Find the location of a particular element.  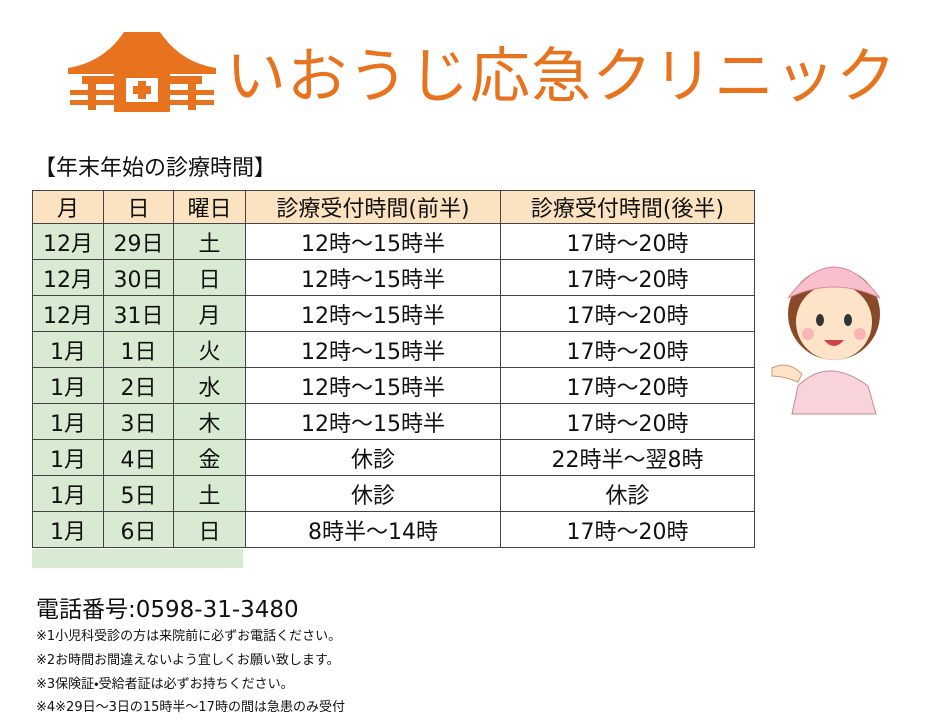

table-row: 1月 1日火 12時～15時半 17時～20時 is located at coordinates (393, 349).